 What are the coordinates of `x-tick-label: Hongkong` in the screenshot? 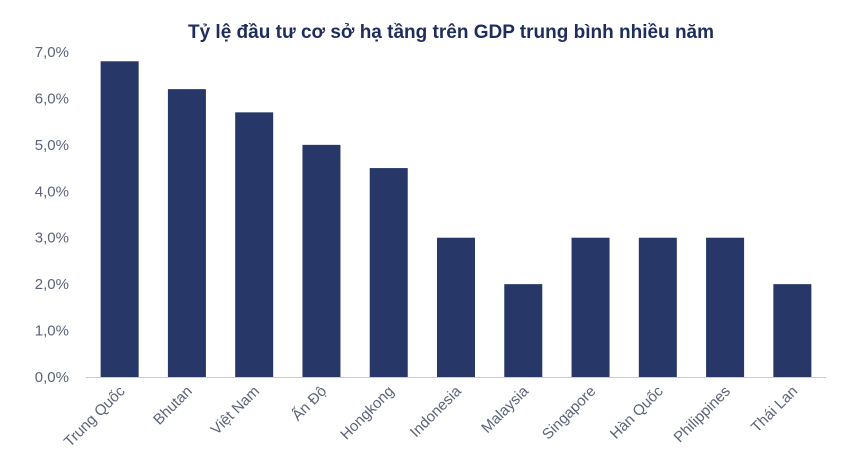 It's located at (367, 413).